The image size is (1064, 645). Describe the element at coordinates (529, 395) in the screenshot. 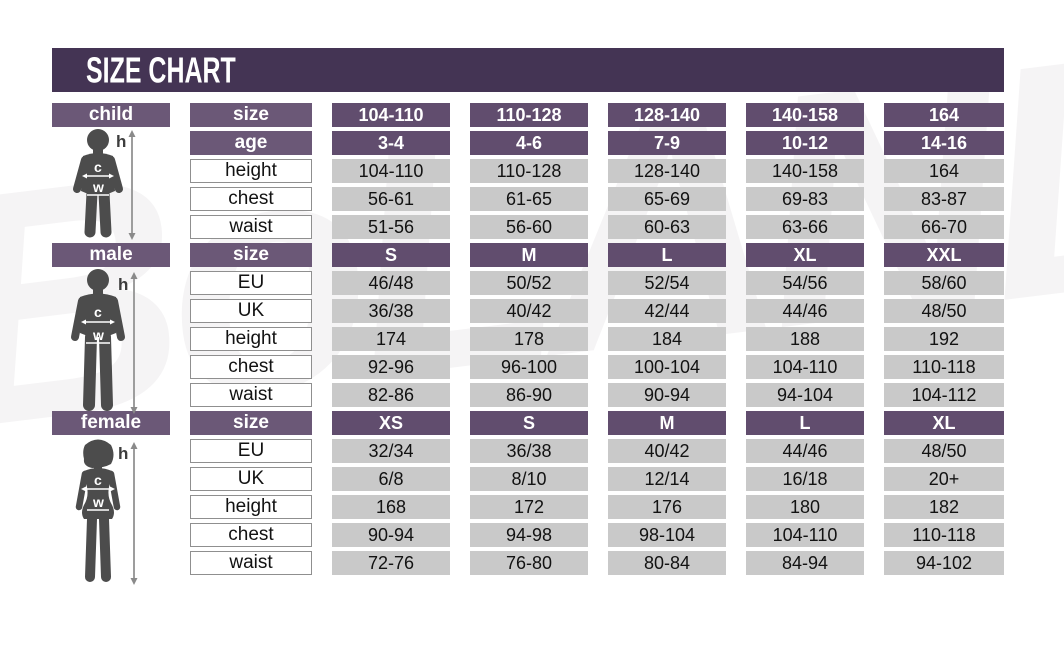

I see `value-cell: 86-90` at that location.